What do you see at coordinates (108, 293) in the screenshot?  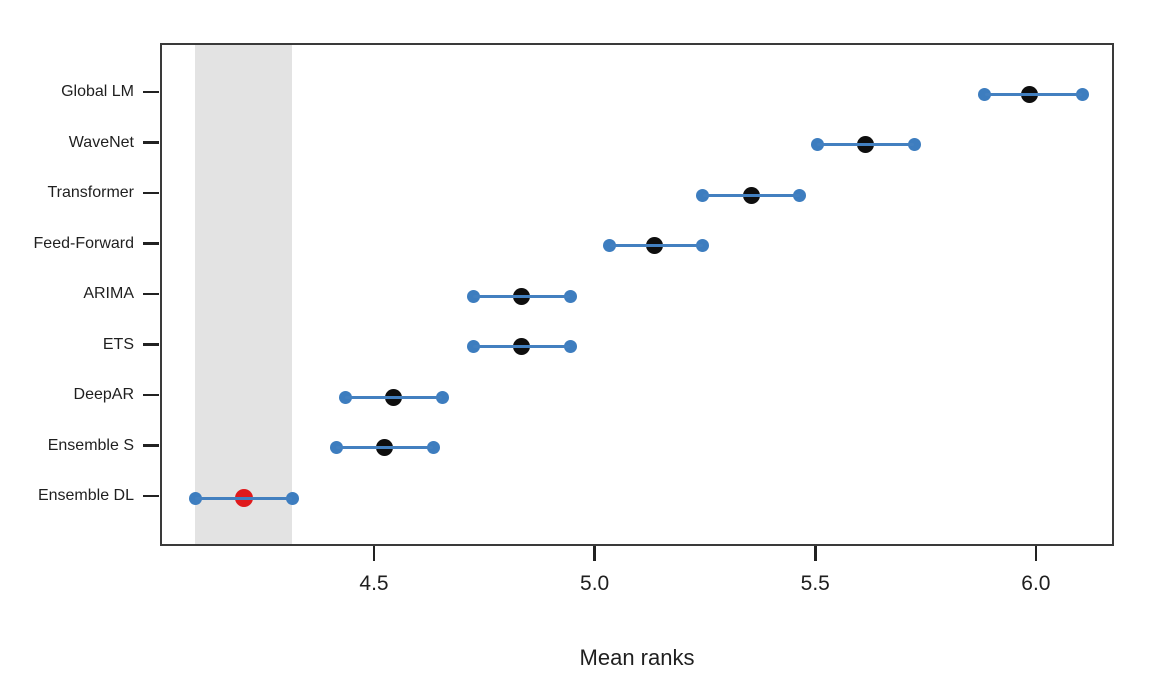 I see `y-axis-label: ARIMA` at bounding box center [108, 293].